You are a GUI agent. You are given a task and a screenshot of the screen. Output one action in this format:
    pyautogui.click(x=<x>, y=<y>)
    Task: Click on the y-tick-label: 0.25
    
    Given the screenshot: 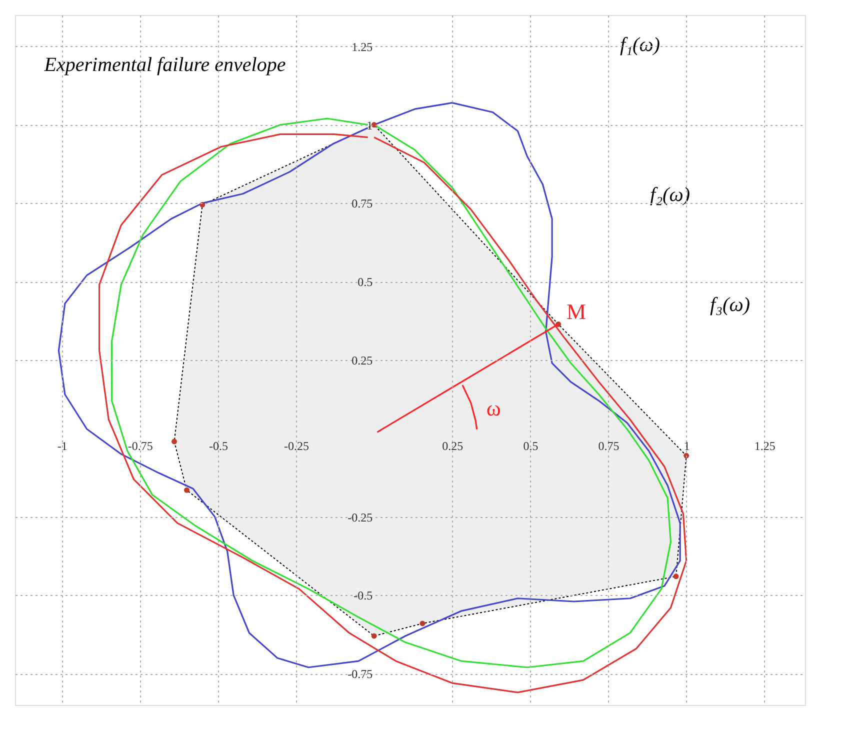 What is the action you would take?
    pyautogui.click(x=362, y=361)
    